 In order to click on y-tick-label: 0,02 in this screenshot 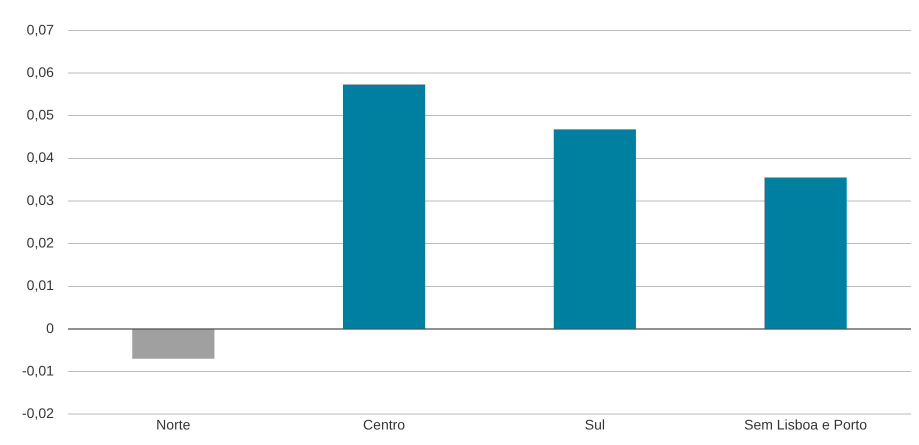, I will do `click(40, 242)`.